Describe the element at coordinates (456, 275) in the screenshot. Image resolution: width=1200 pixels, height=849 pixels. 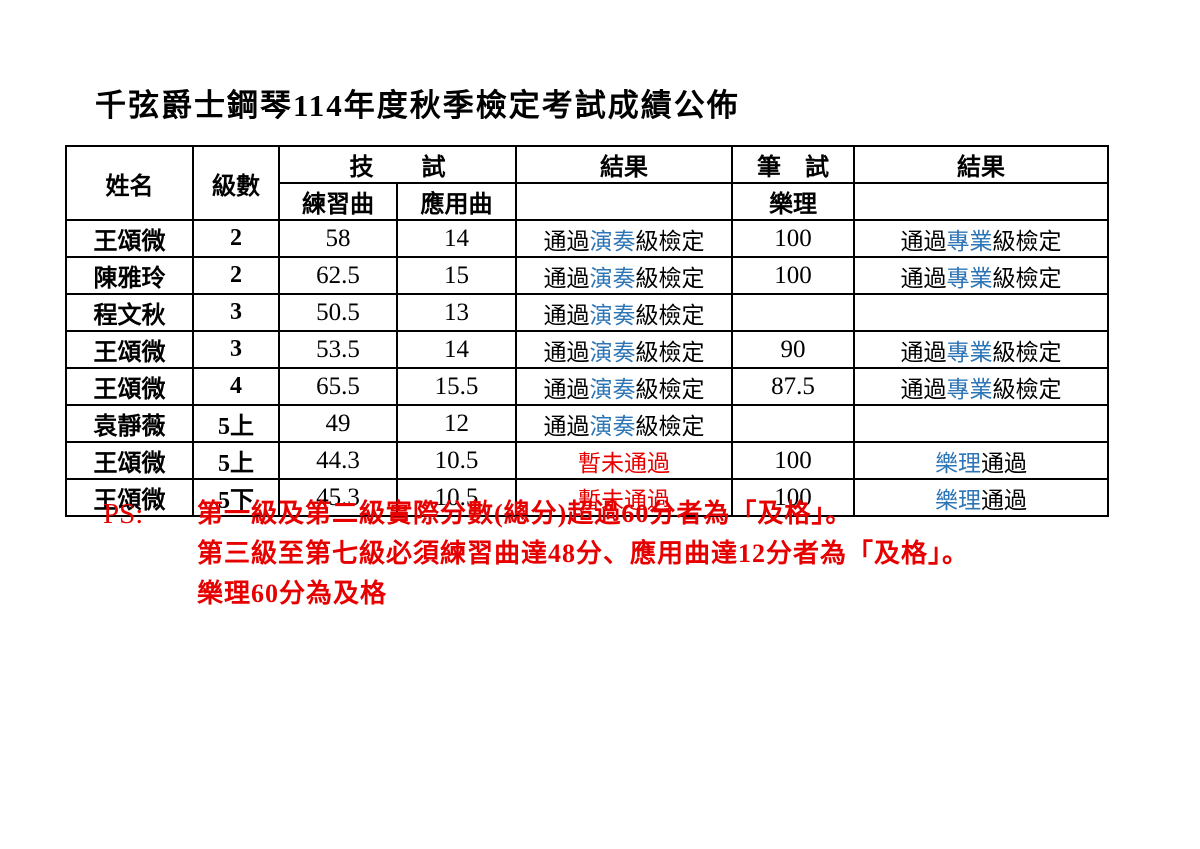
I see `cell-applied-score: 15` at that location.